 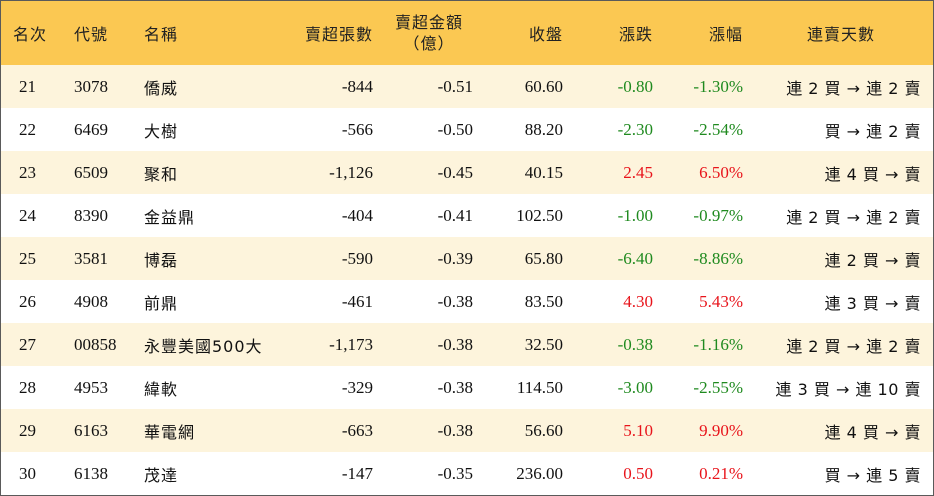 What do you see at coordinates (338, 34) in the screenshot?
I see `header-net-sell-lots: 賣超張數` at bounding box center [338, 34].